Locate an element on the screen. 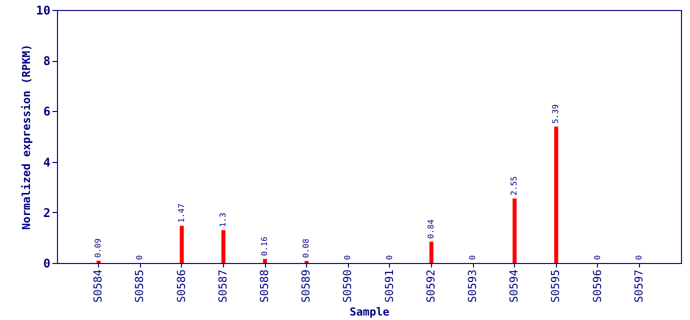 The width and height of the screenshot is (690, 320). x-tick-label: S0586 is located at coordinates (181, 286).